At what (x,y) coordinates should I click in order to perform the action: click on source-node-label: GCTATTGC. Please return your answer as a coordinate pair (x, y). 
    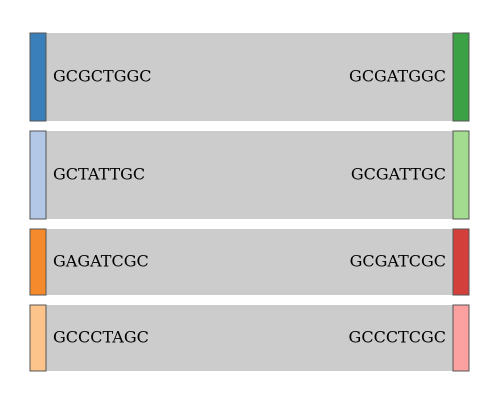
    Looking at the image, I should click on (99, 174).